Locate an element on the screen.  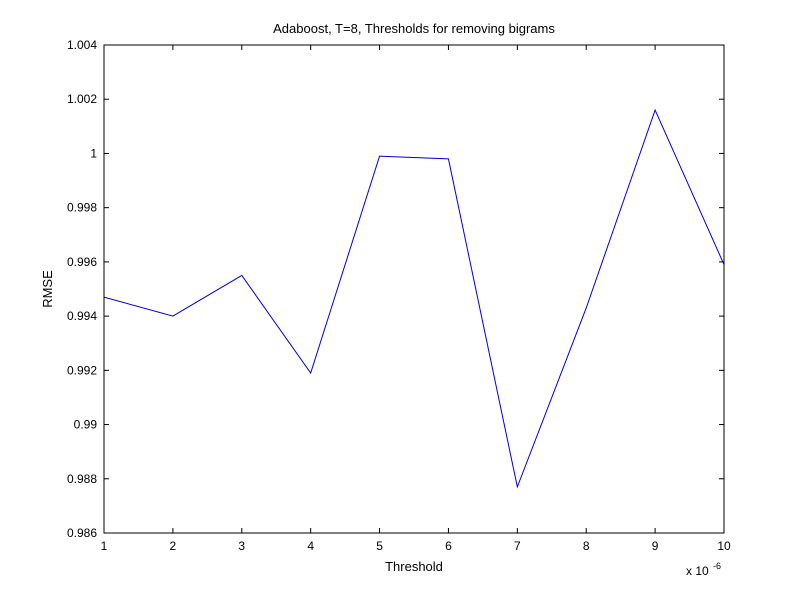
x-axis-multiplier: x 10 -6 is located at coordinates (703, 569).